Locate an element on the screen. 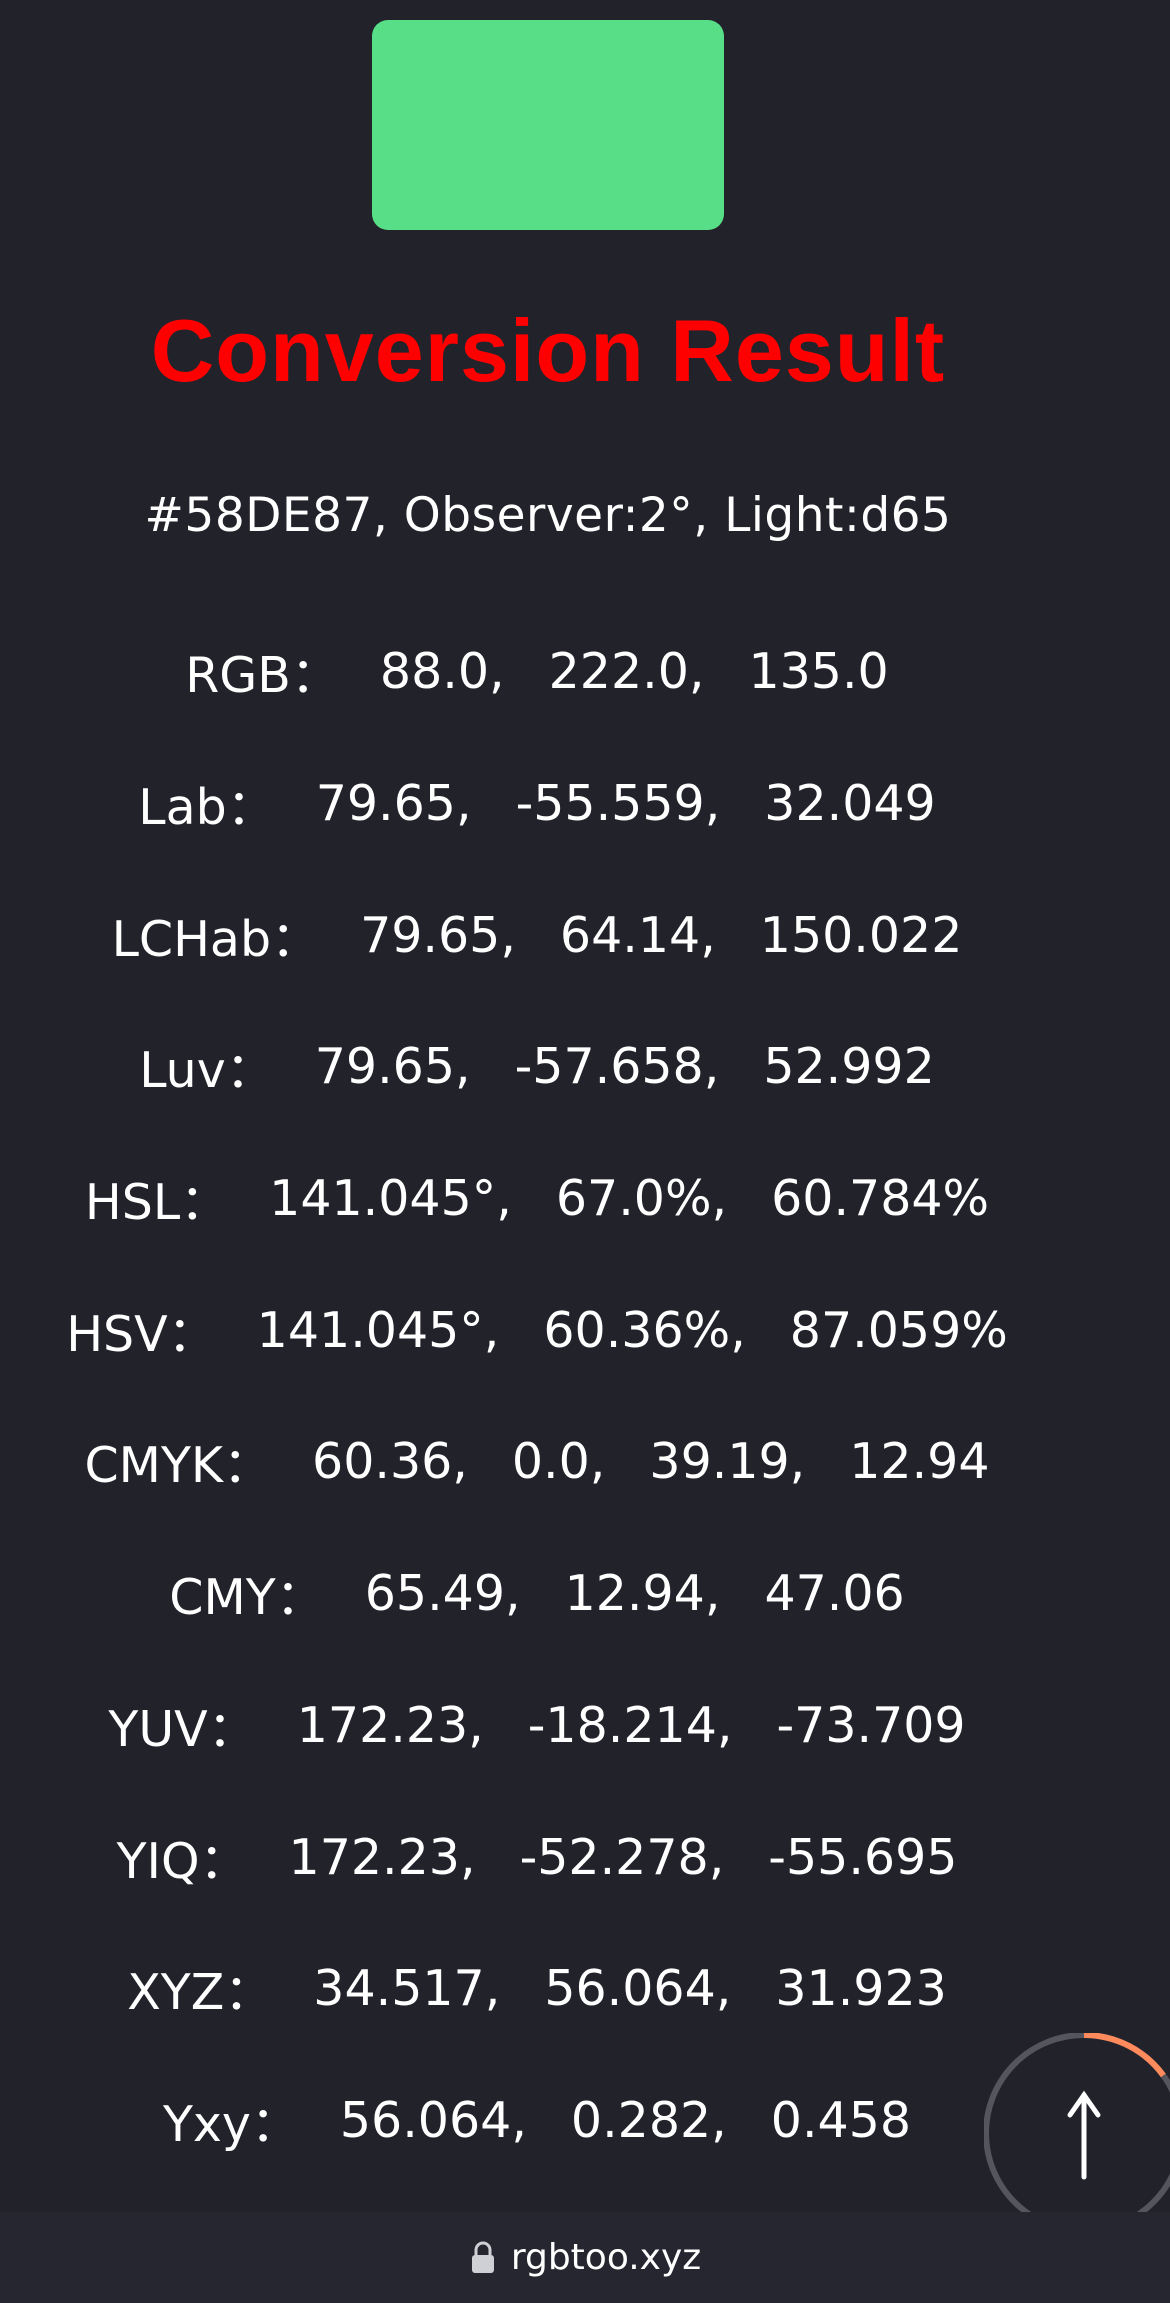 The image size is (1170, 2303). conversion-row: LCHab： 79.65, 64.14, 150.022 is located at coordinates (548, 935).